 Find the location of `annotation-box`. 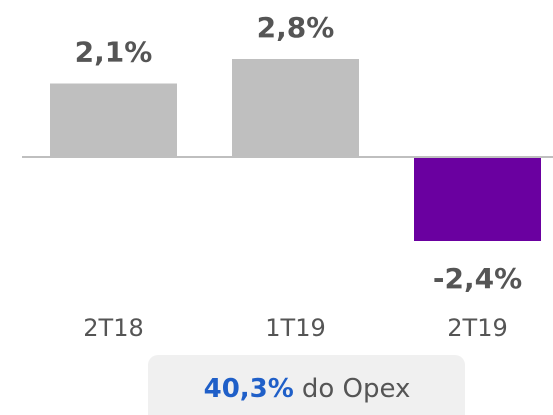

annotation-box is located at coordinates (306, 385).